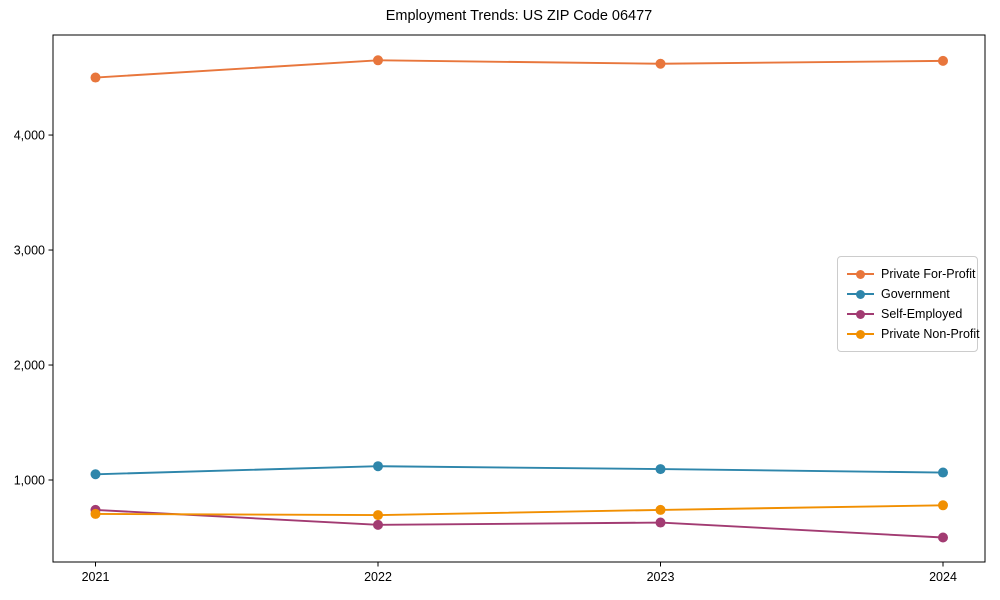 The width and height of the screenshot is (1000, 600). Describe the element at coordinates (930, 334) in the screenshot. I see `legend-label: Private Non-Profit` at that location.